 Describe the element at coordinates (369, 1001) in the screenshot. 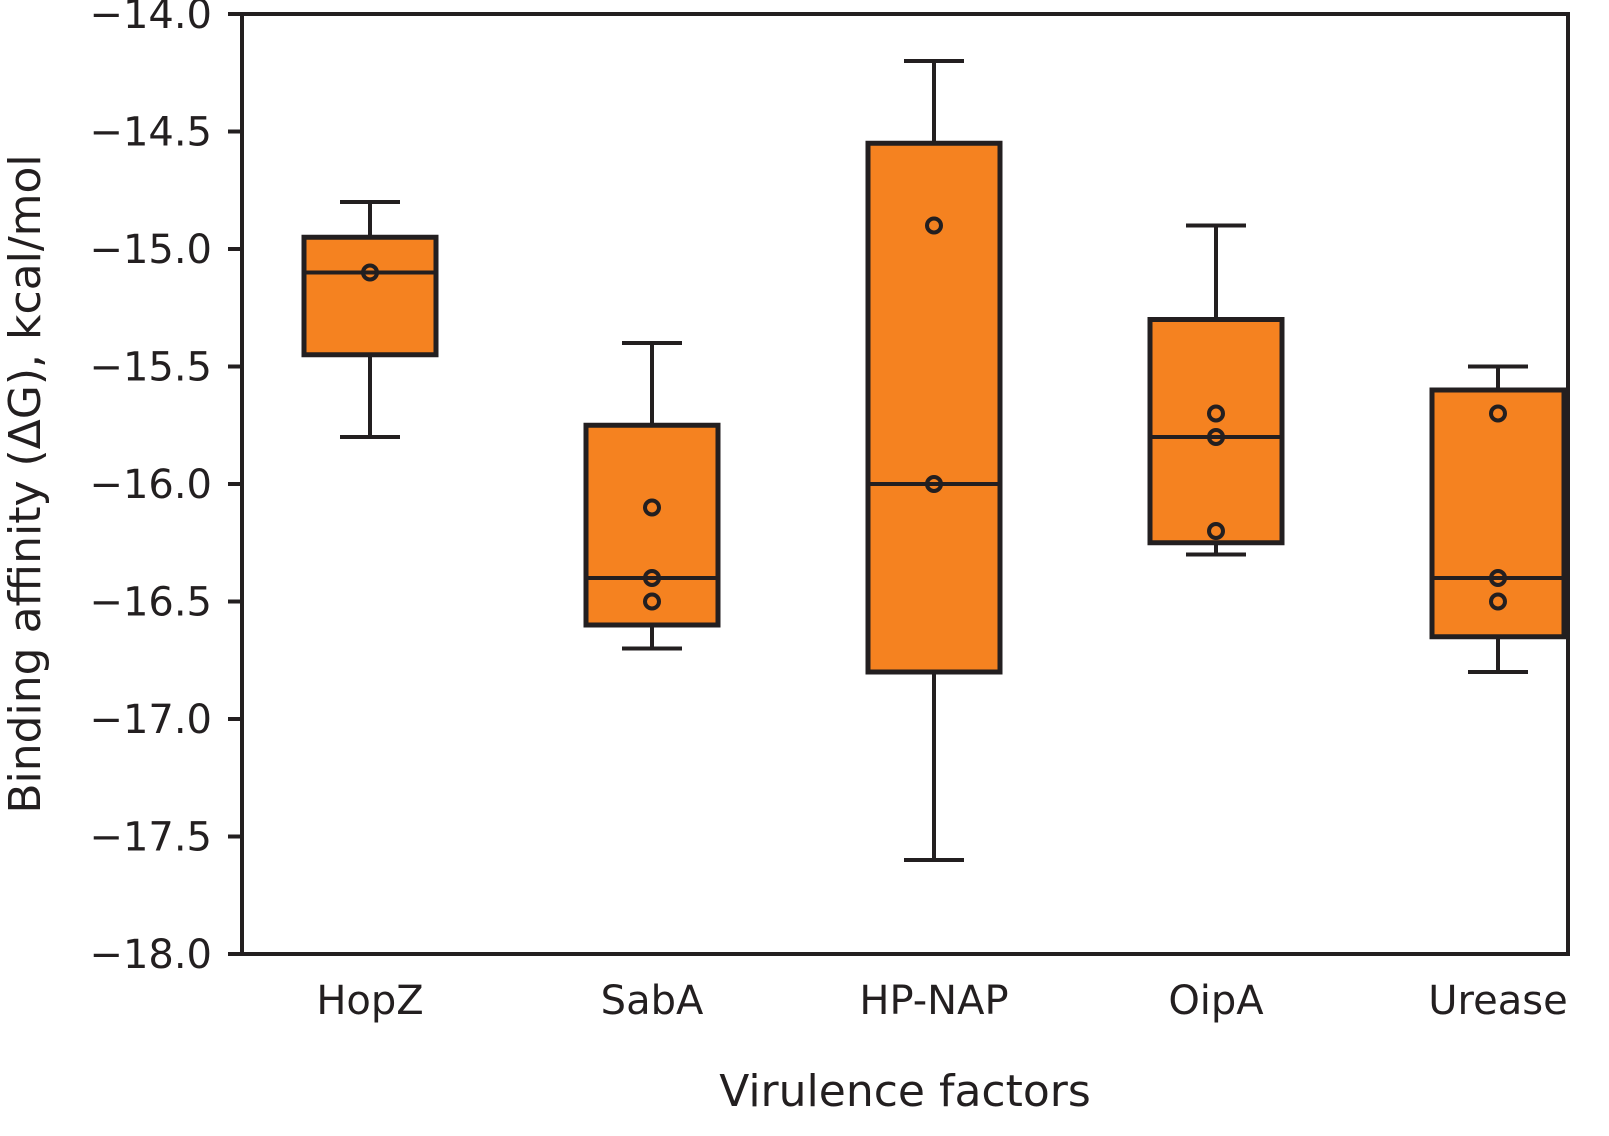

I see `x-tick-label: HopZ` at that location.